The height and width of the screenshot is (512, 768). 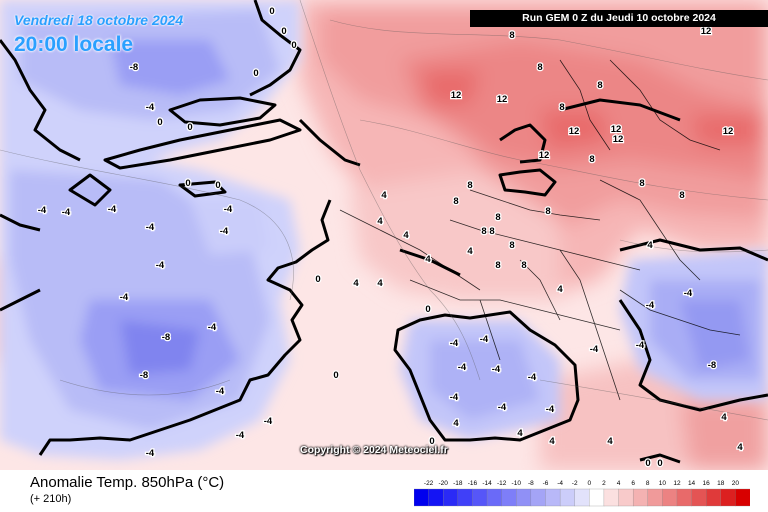 What do you see at coordinates (721, 483) in the screenshot?
I see `legend-label: 18` at bounding box center [721, 483].